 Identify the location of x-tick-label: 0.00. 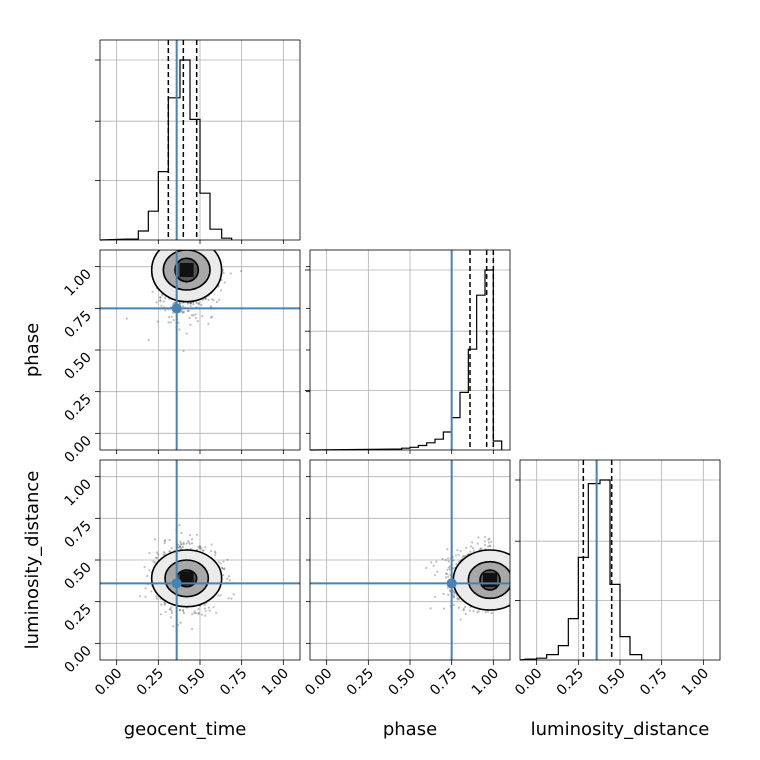
(108, 682).